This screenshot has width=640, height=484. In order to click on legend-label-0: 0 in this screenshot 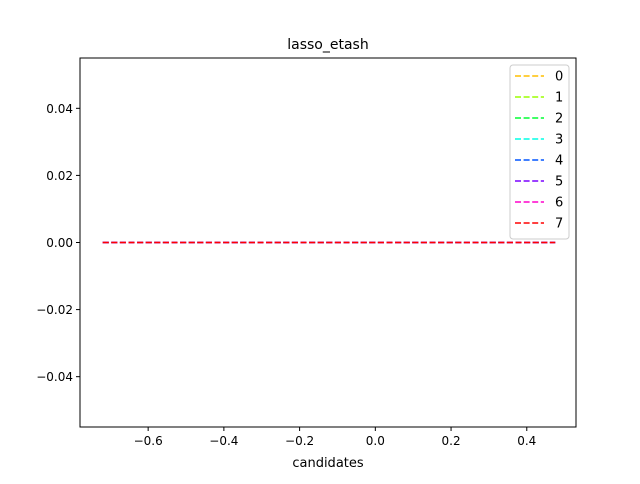, I will do `click(559, 77)`.